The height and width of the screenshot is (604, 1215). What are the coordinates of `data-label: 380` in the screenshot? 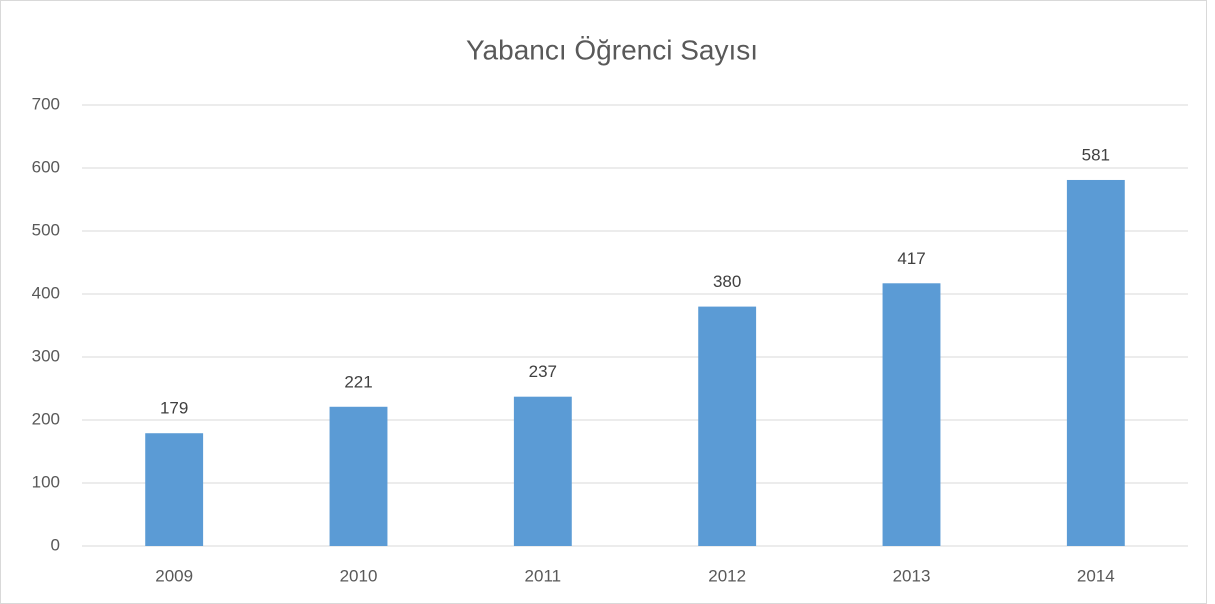 It's located at (727, 281).